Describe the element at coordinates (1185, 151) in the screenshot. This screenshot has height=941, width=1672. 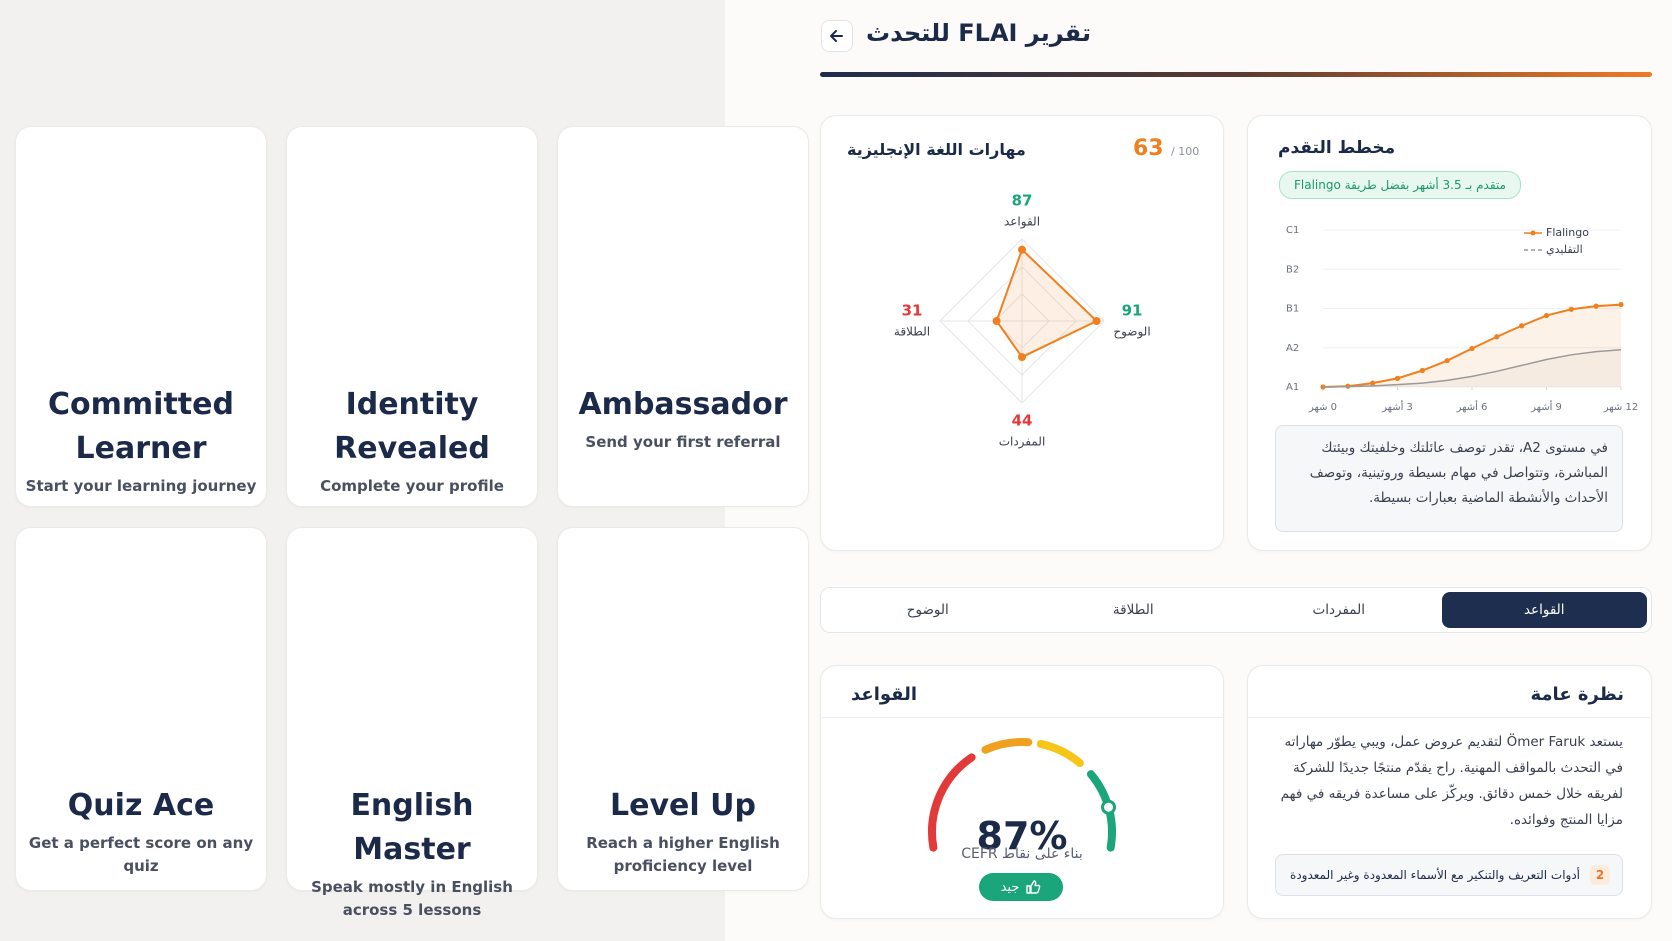
I see `skills-score-max: / 100` at that location.